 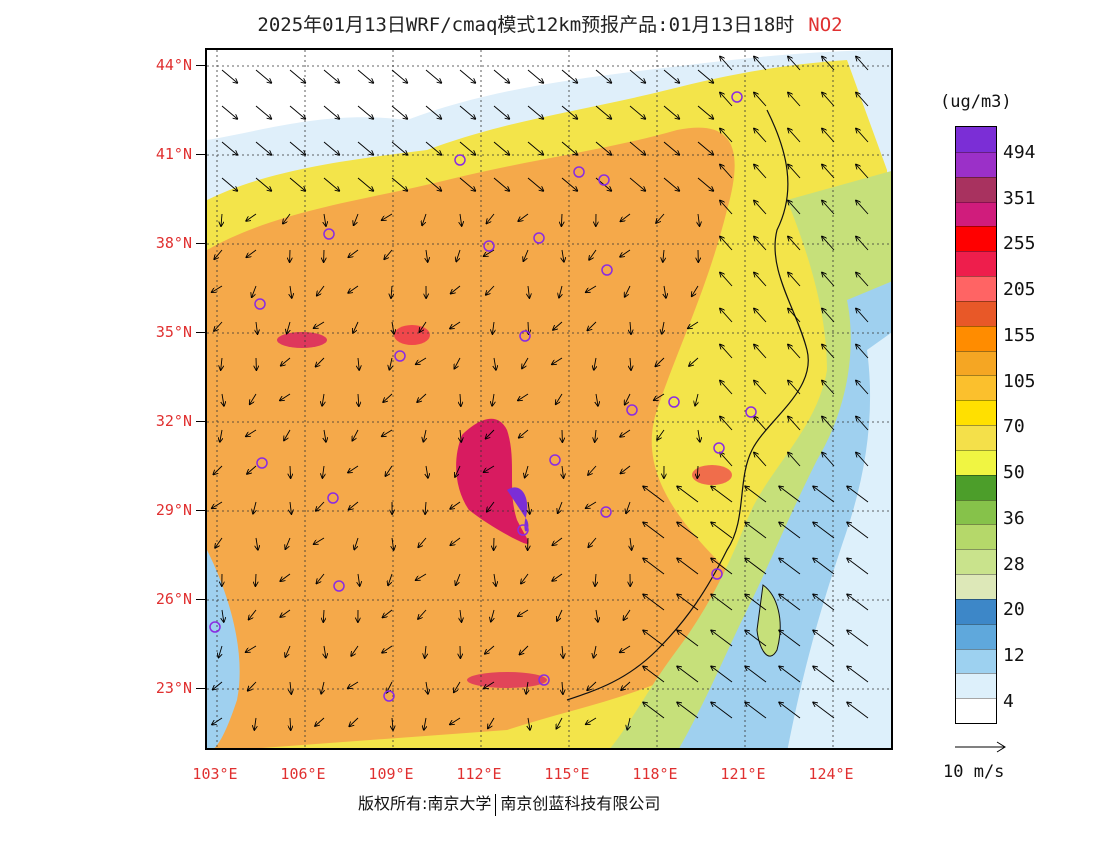 I want to click on lon-label-115: 115°E, so click(x=567, y=774).